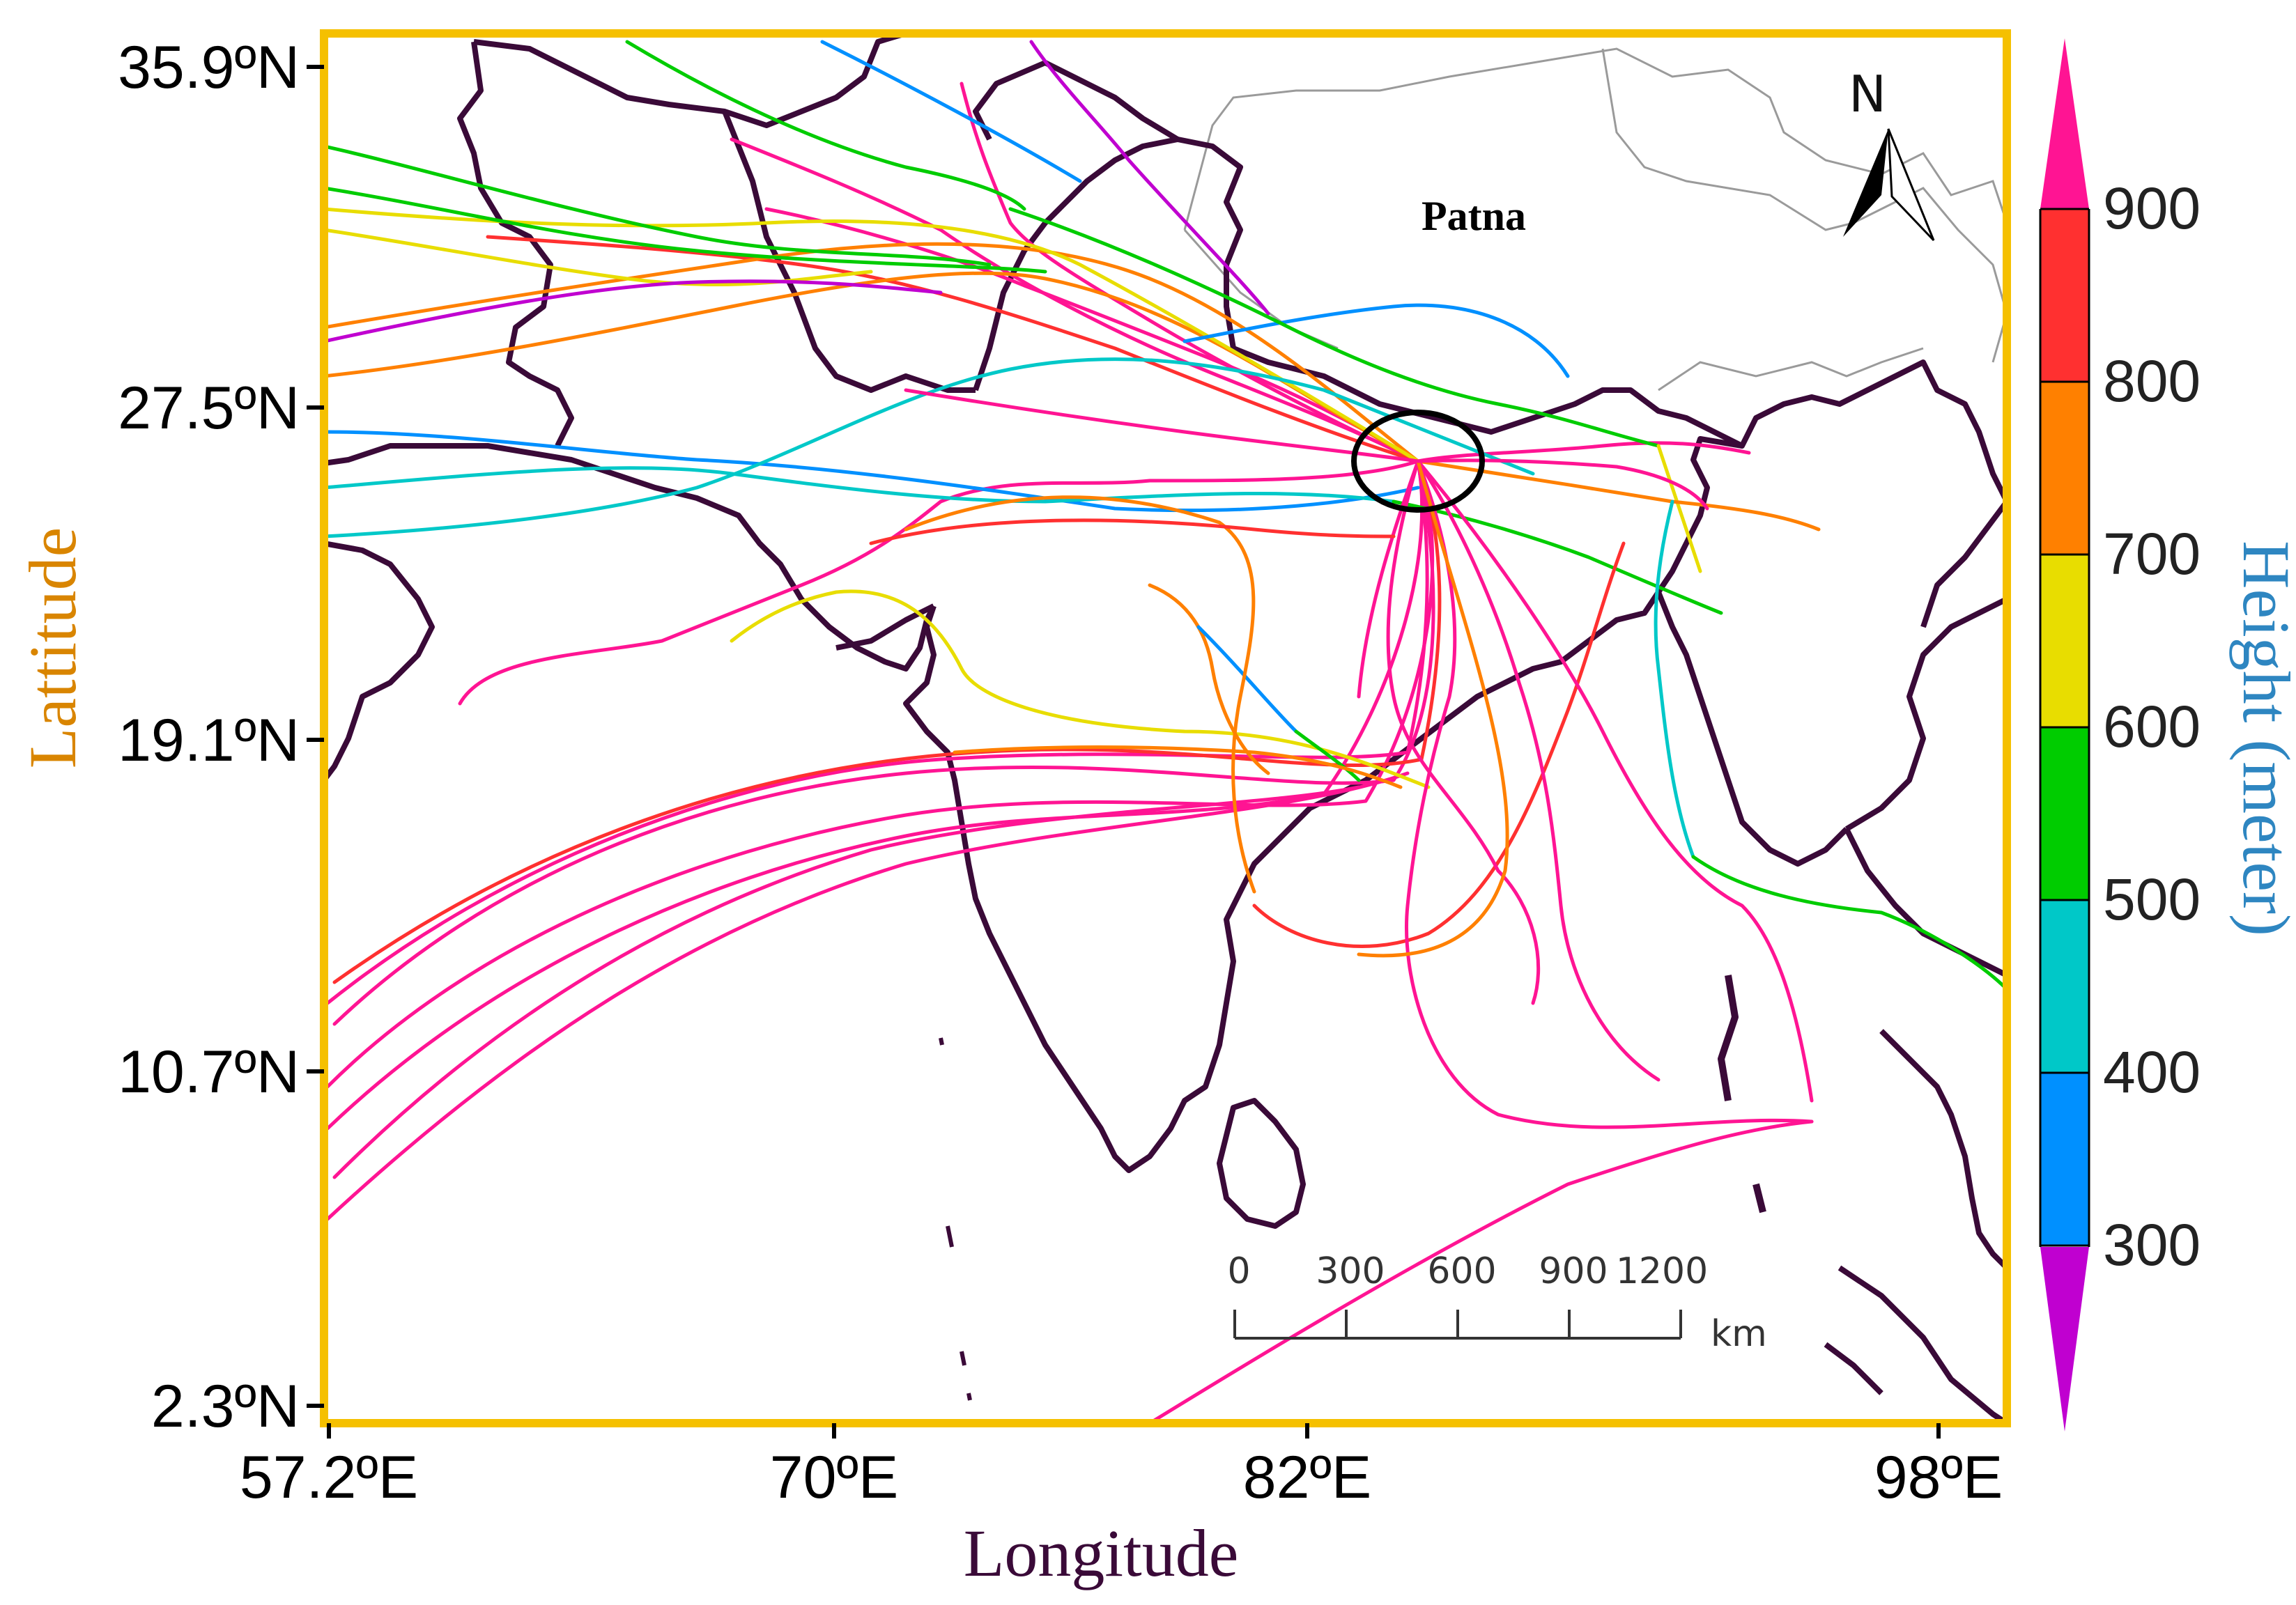 The width and height of the screenshot is (2296, 1605). I want to click on scale-label-600: 600, so click(1461, 1271).